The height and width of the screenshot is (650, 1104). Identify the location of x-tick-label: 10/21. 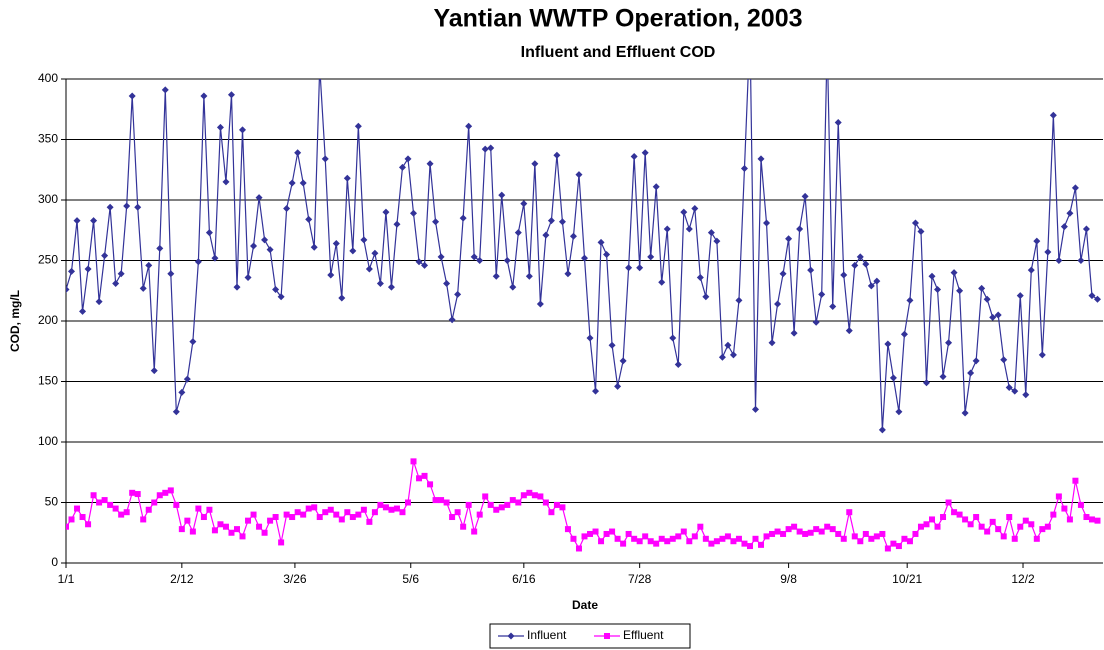
(907, 579).